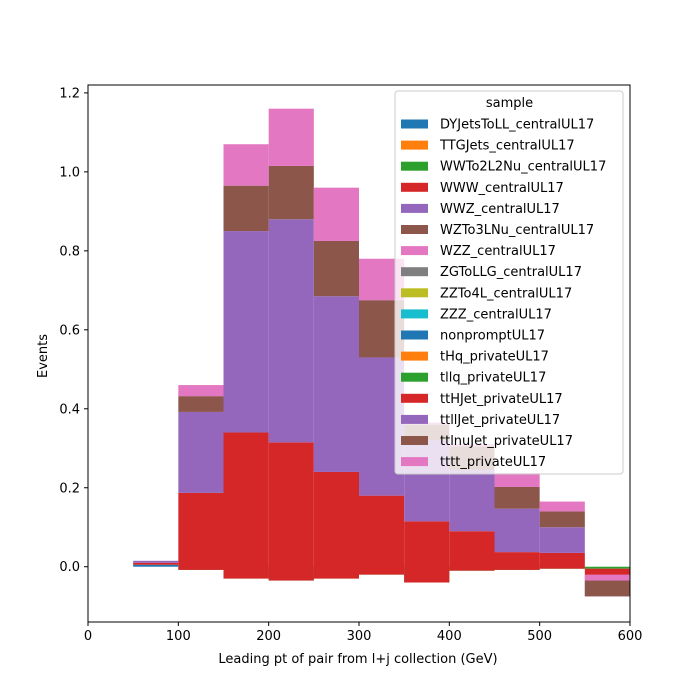  Describe the element at coordinates (449, 636) in the screenshot. I see `x-tick-label-4: 400` at that location.